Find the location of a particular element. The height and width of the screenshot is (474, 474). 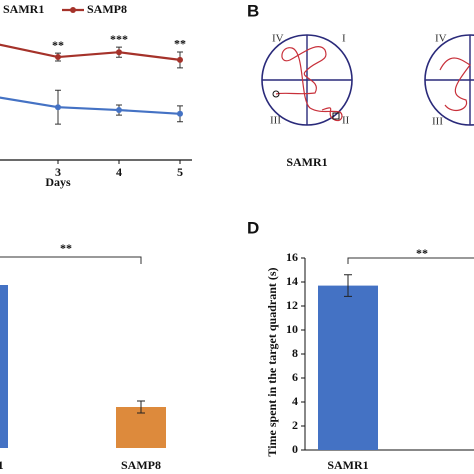

y-tick-label: 10 is located at coordinates (292, 329).